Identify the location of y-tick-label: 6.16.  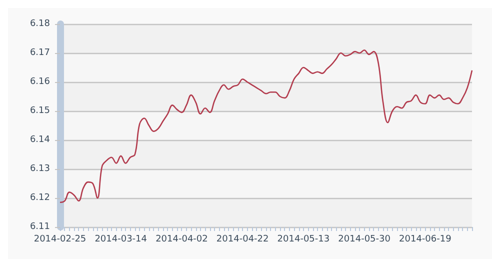
(40, 82).